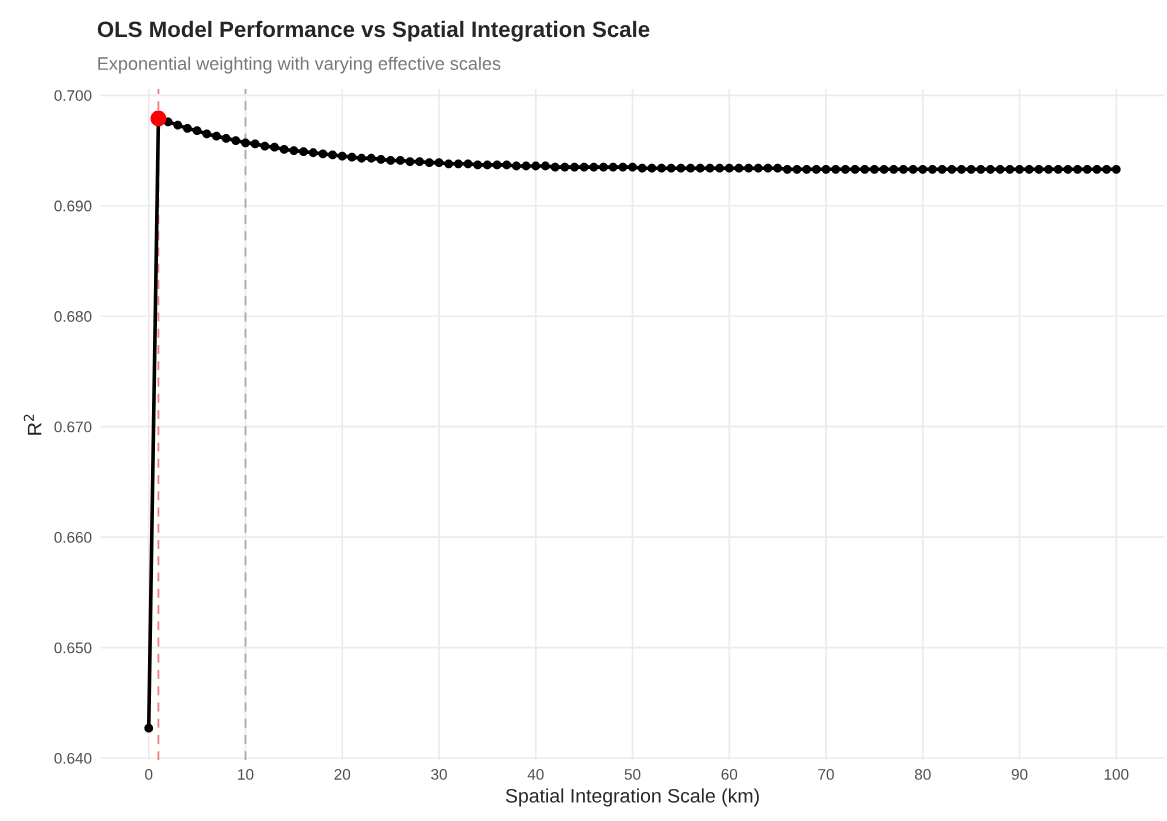 Image resolution: width=1167 pixels, height=821 pixels. Describe the element at coordinates (342, 774) in the screenshot. I see `x-tick-label: 20` at that location.